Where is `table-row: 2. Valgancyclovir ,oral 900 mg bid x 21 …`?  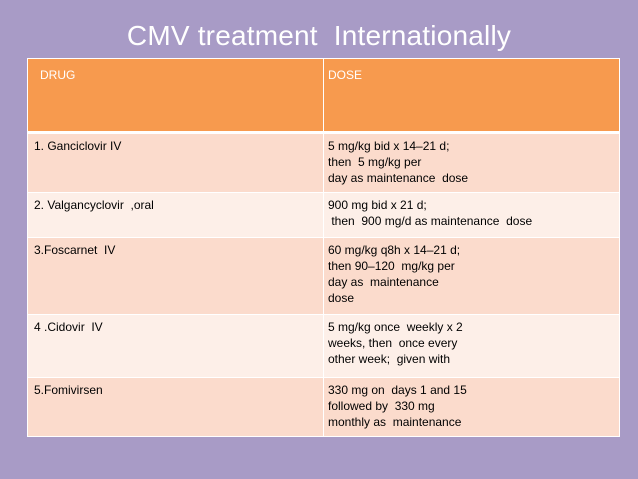
table-row: 2. Valgancyclovir ,oral 900 mg bid x 21 … is located at coordinates (323, 215).